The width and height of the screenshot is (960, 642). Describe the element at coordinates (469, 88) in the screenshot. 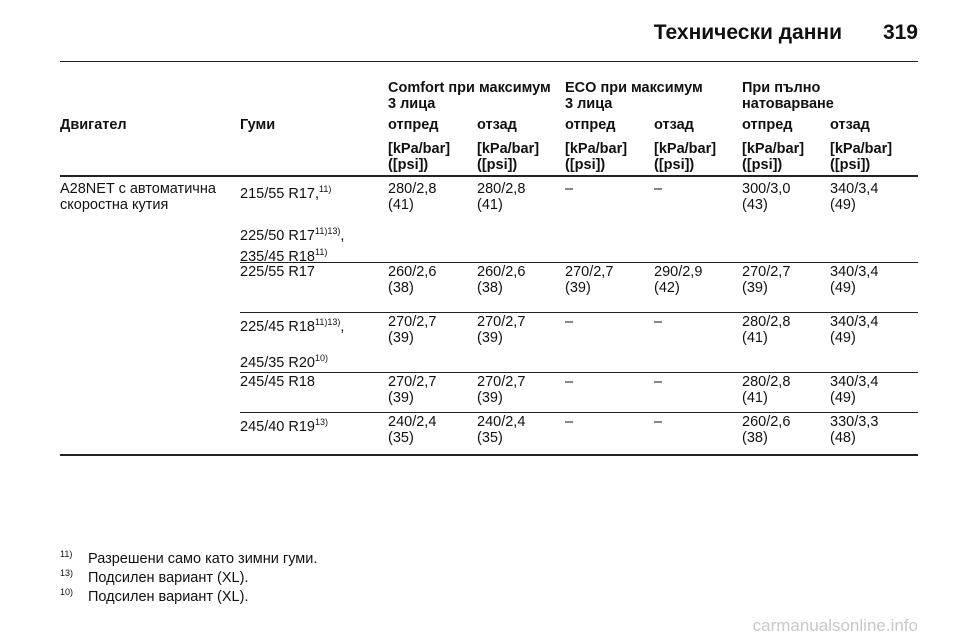

I see `group-header: Comfort при максимум` at that location.